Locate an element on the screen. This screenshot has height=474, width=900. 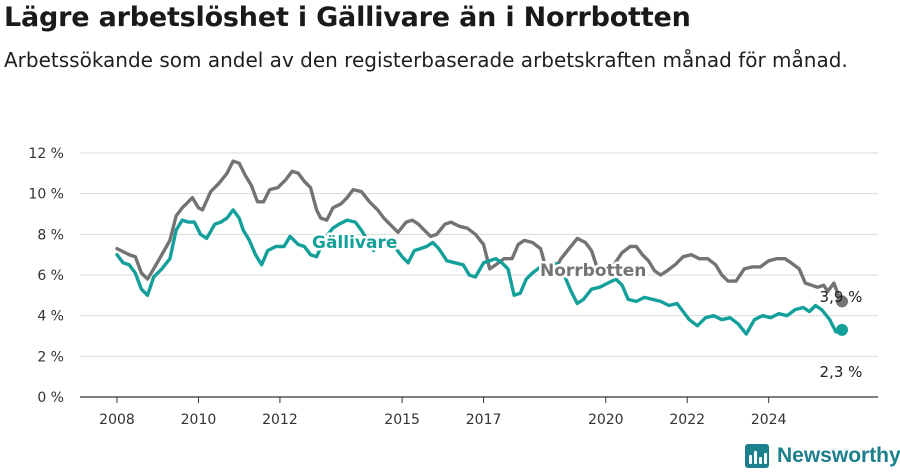
y-axis-ticks: 0 % 2 % 4 % 6 % 8 % 10 % 12 % is located at coordinates (46, 276).